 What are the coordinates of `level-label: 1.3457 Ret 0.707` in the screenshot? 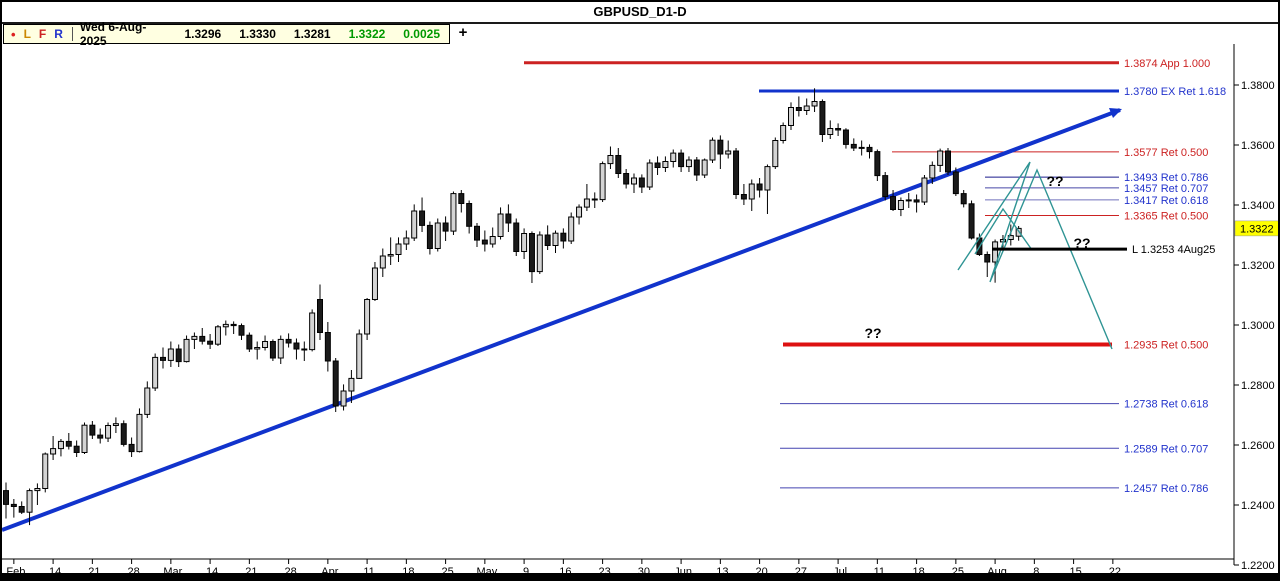 It's located at (1166, 189).